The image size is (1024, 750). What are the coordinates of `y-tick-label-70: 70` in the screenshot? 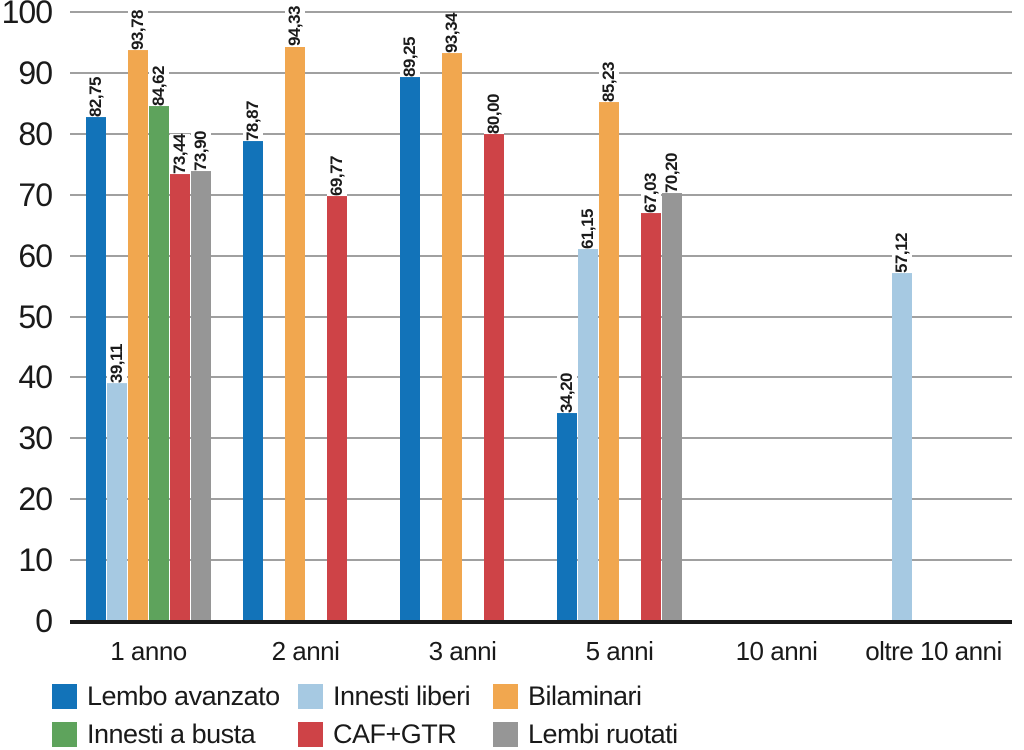 It's located at (35, 194).